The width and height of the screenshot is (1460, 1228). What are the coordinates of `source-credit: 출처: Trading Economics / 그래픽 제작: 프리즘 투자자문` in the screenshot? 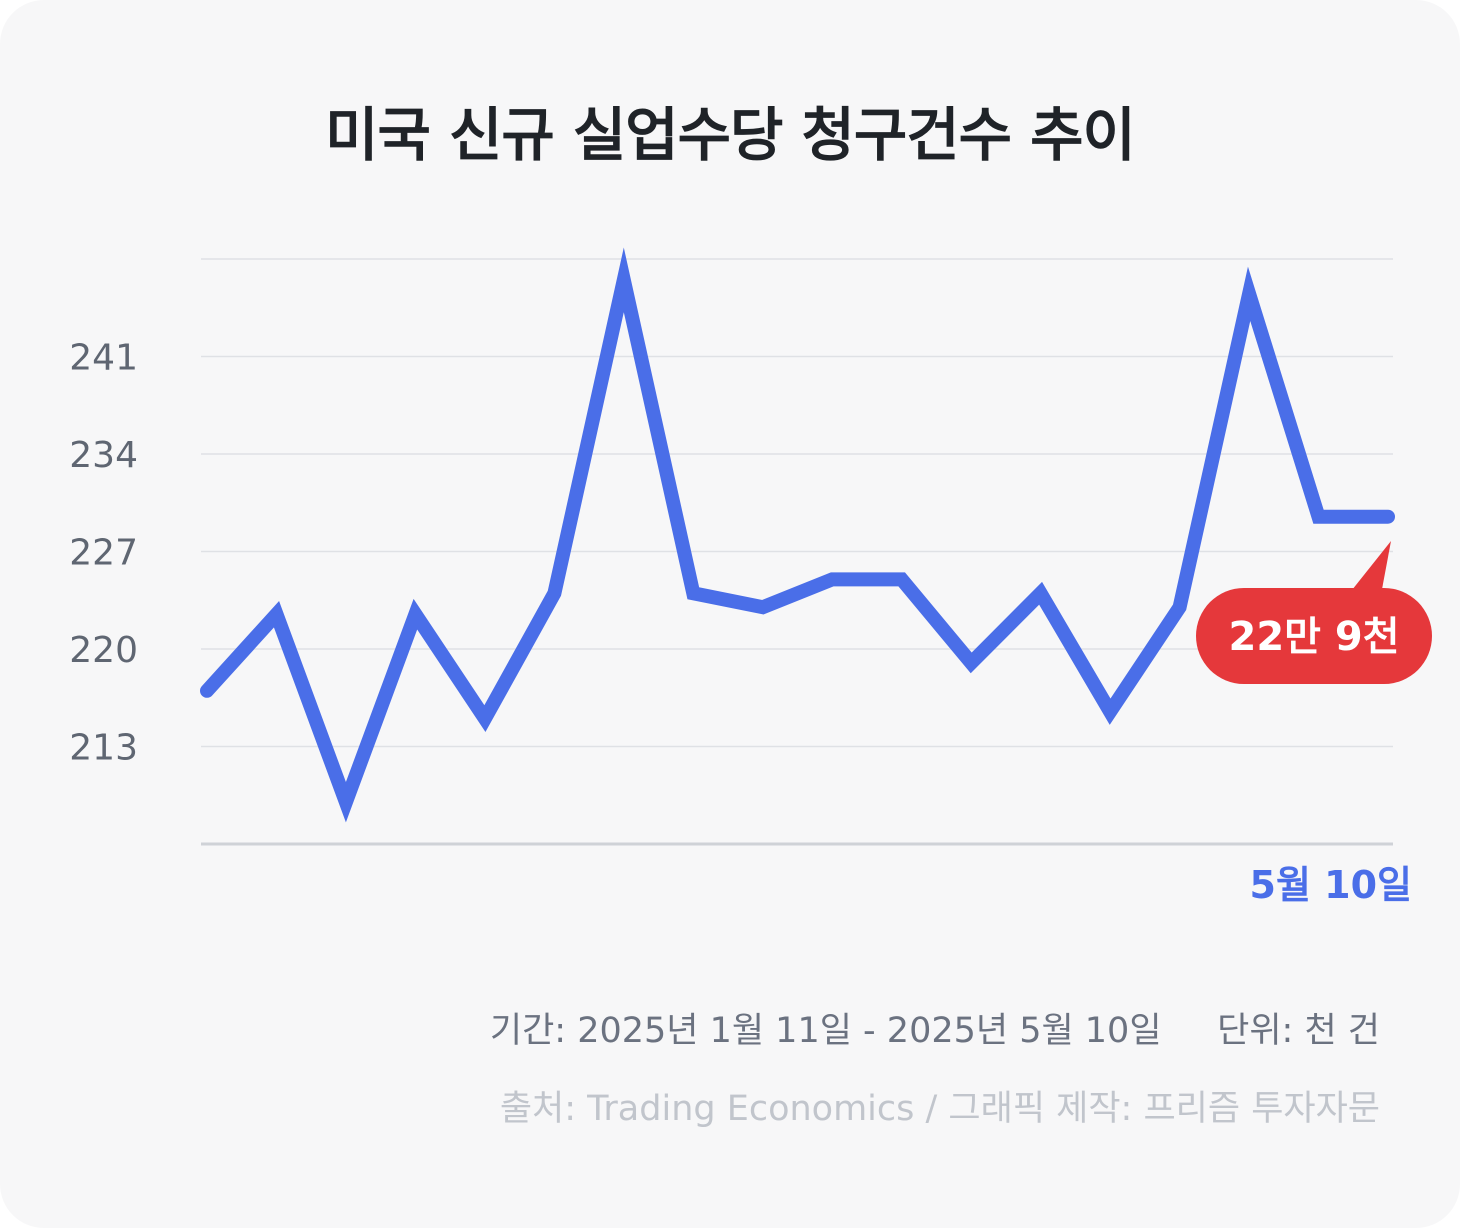 It's located at (939, 1109).